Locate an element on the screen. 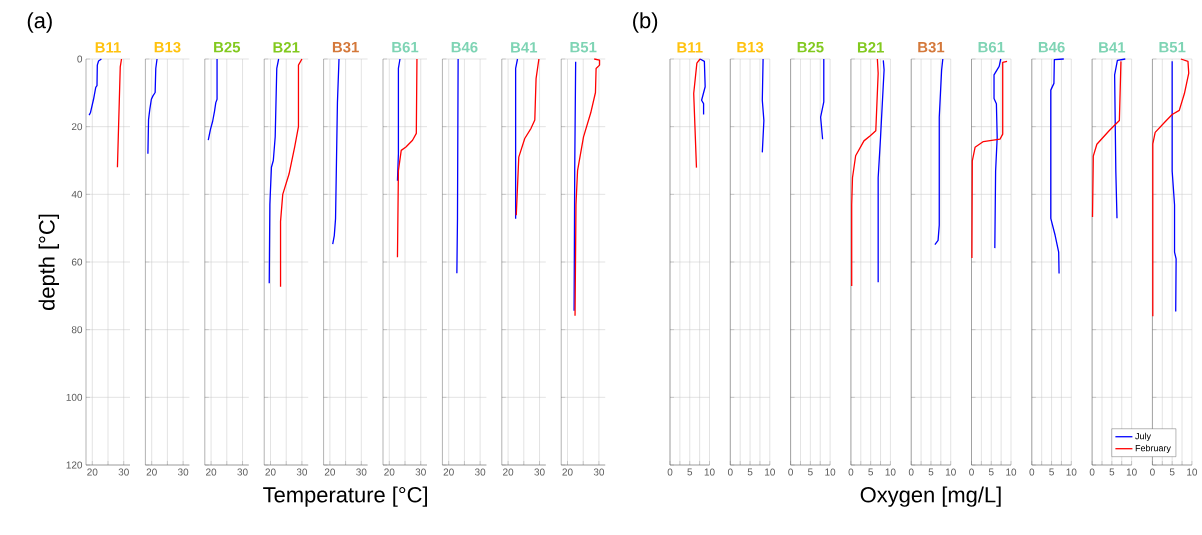 The width and height of the screenshot is (1202, 535). legend-label: February is located at coordinates (1153, 449).